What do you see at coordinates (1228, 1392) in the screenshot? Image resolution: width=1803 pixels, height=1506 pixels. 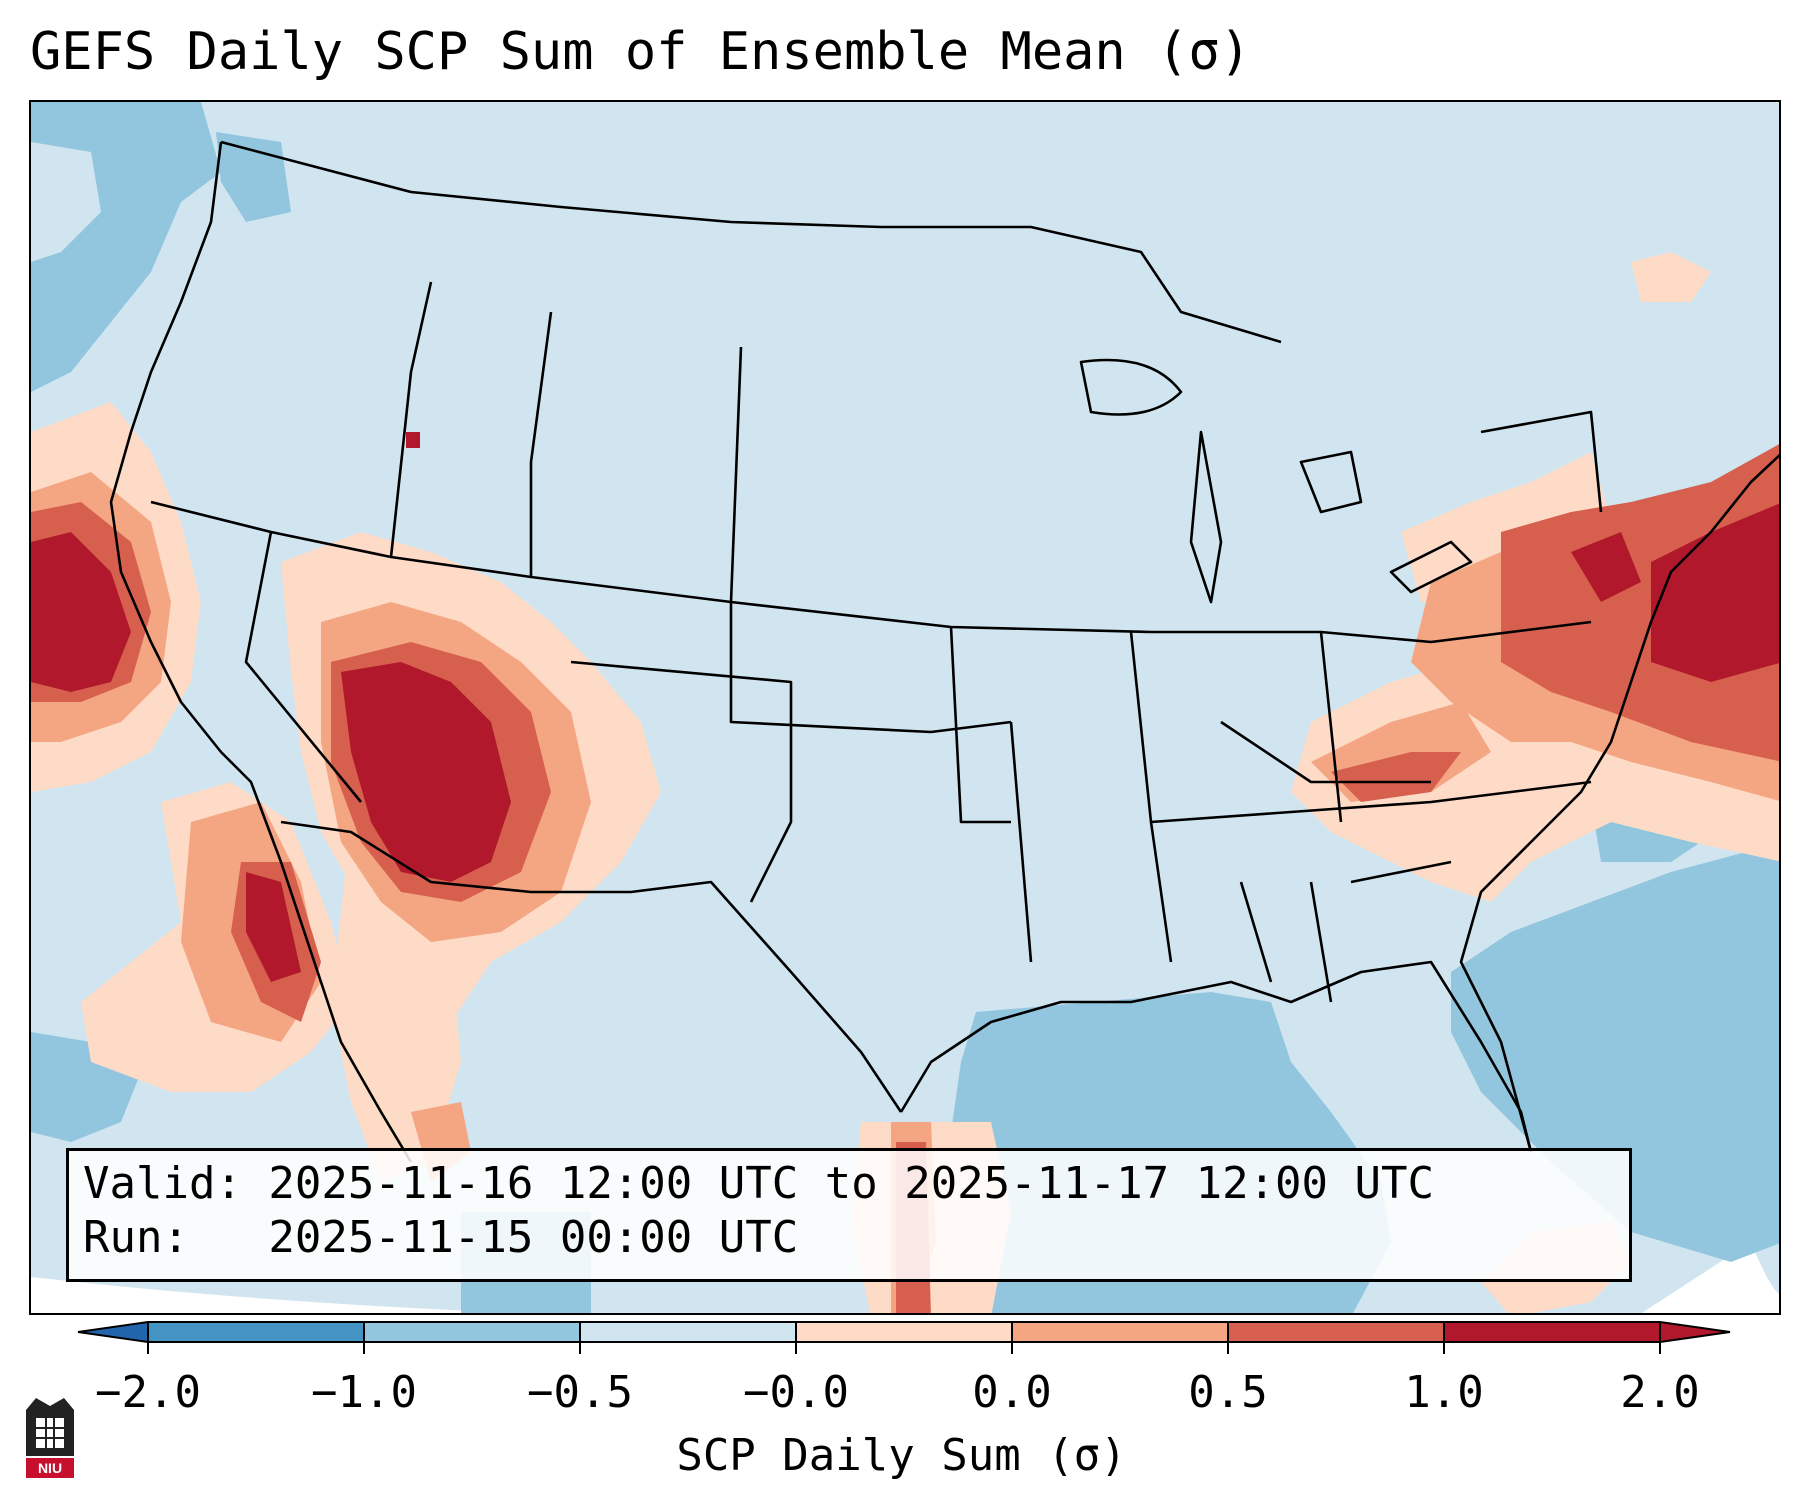 I see `colorbar-tick-label: 0.5` at bounding box center [1228, 1392].